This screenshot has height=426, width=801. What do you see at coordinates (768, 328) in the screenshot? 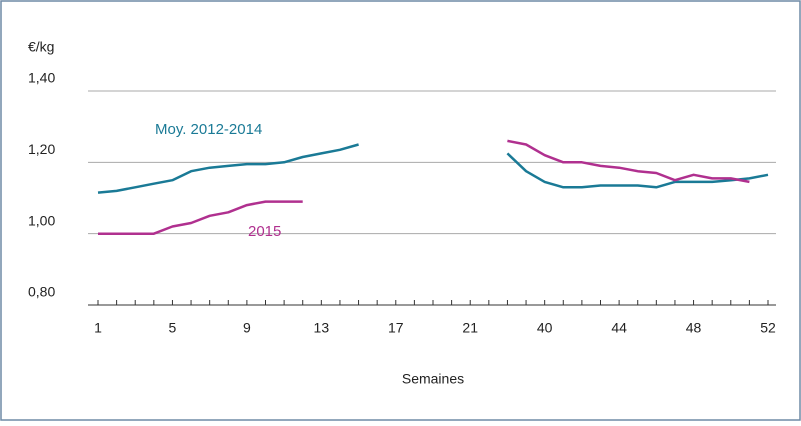
I see `x-tick-label: 52` at bounding box center [768, 328].